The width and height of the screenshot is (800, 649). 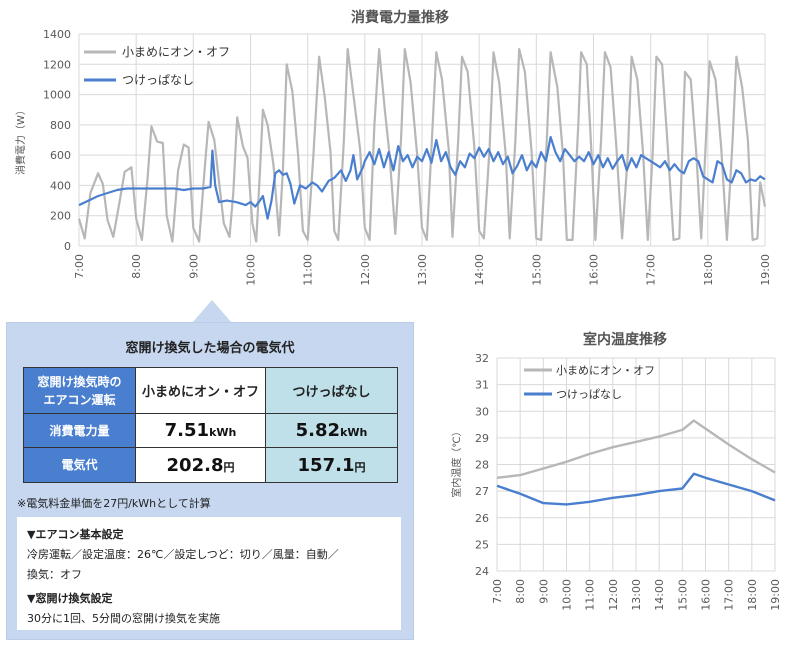 What do you see at coordinates (326, 465) in the screenshot?
I see `cost-value-continuous: 157.1` at bounding box center [326, 465].